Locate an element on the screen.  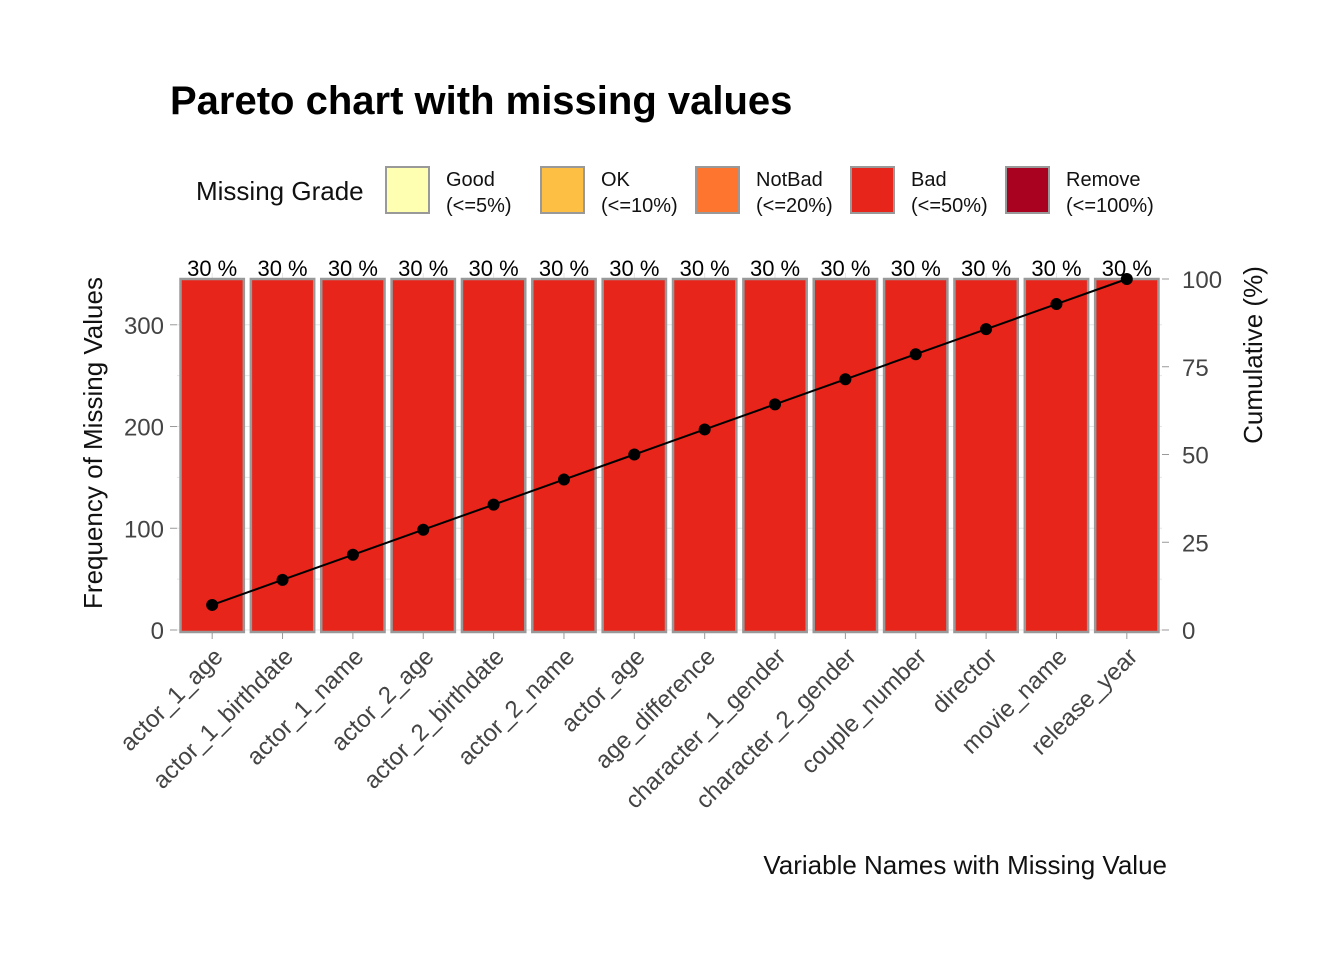
x-tick-label-couple_number: couple_number is located at coordinates (864, 711).